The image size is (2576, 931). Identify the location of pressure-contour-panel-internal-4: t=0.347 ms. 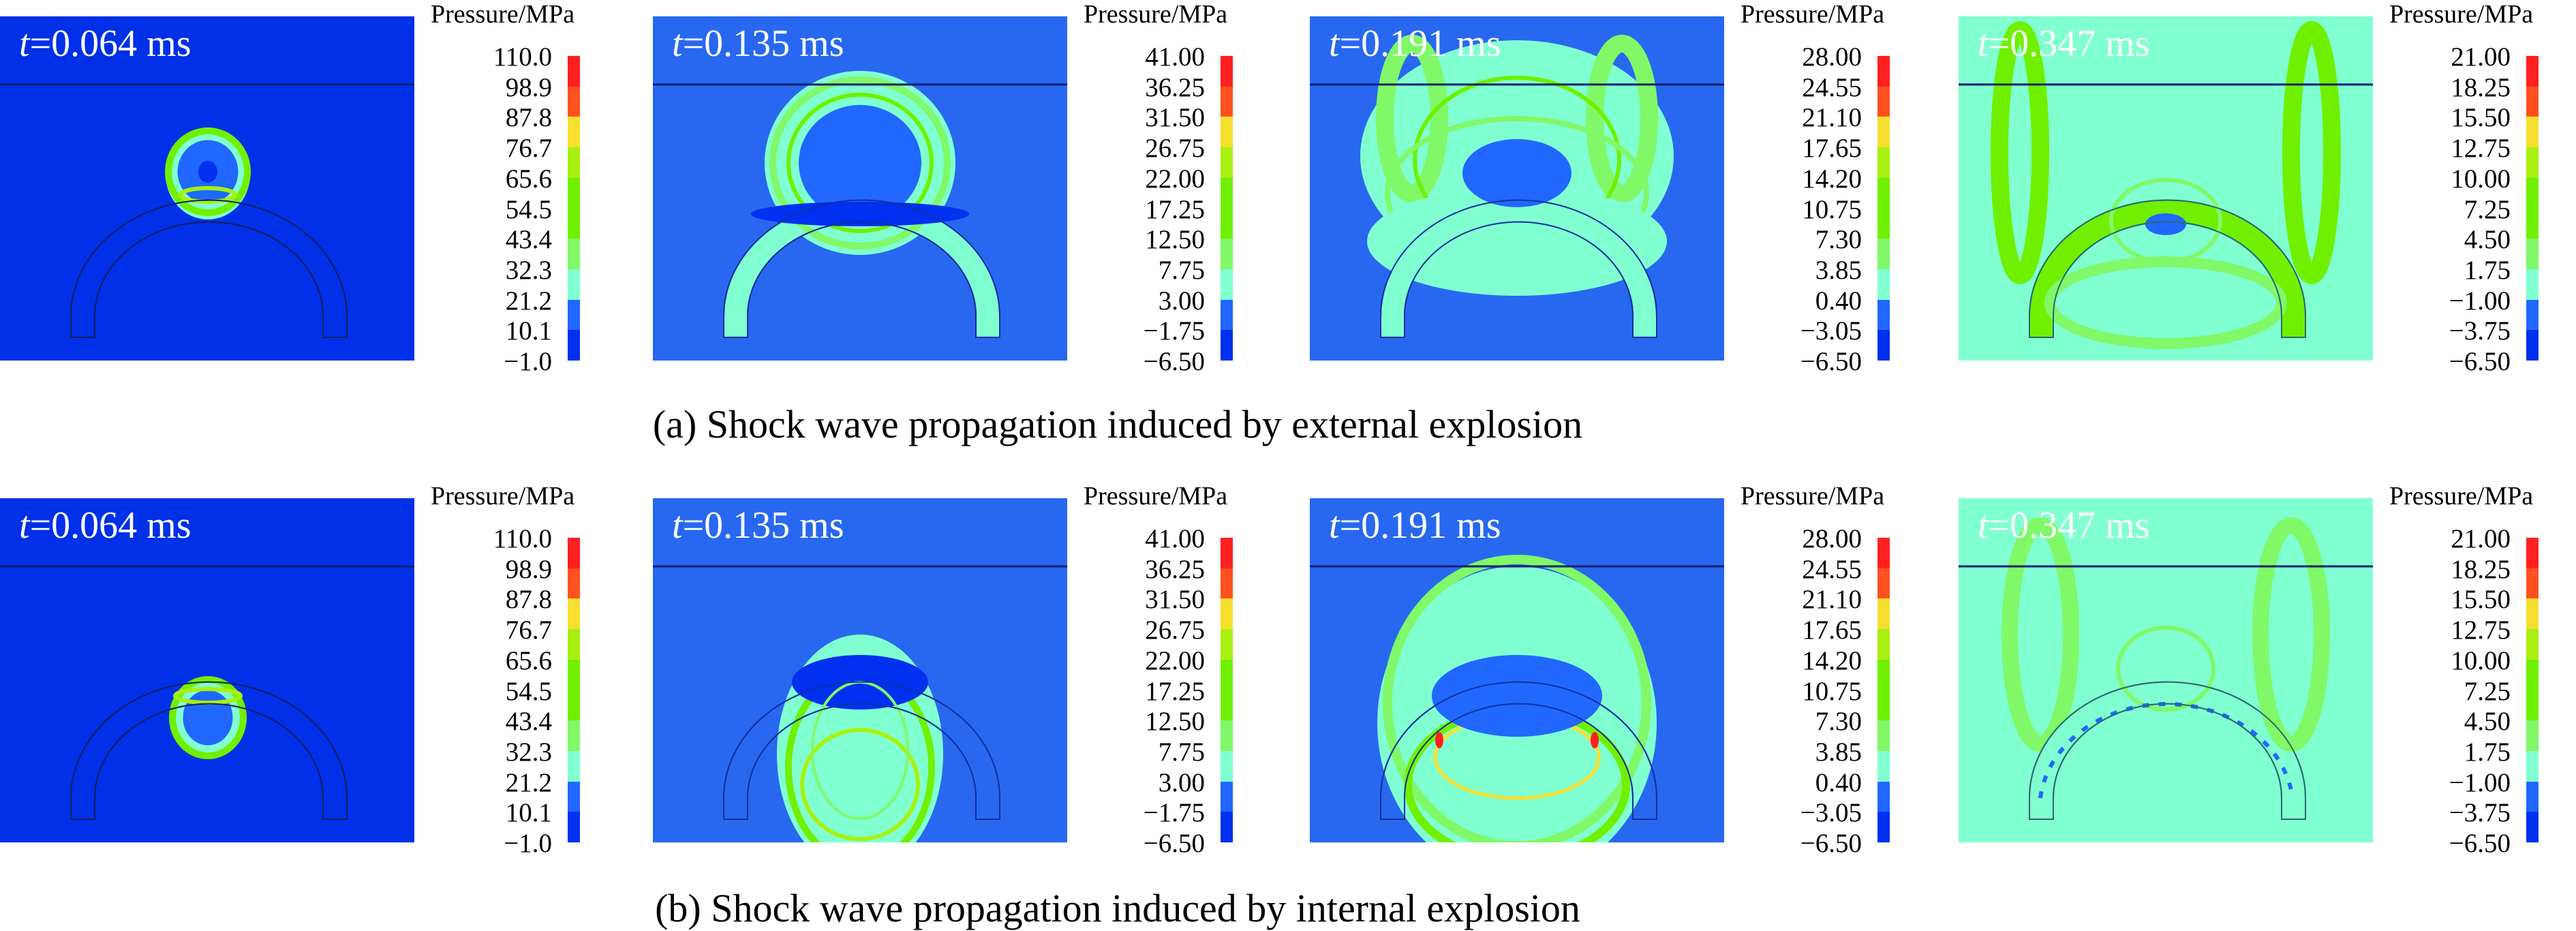
(2166, 670).